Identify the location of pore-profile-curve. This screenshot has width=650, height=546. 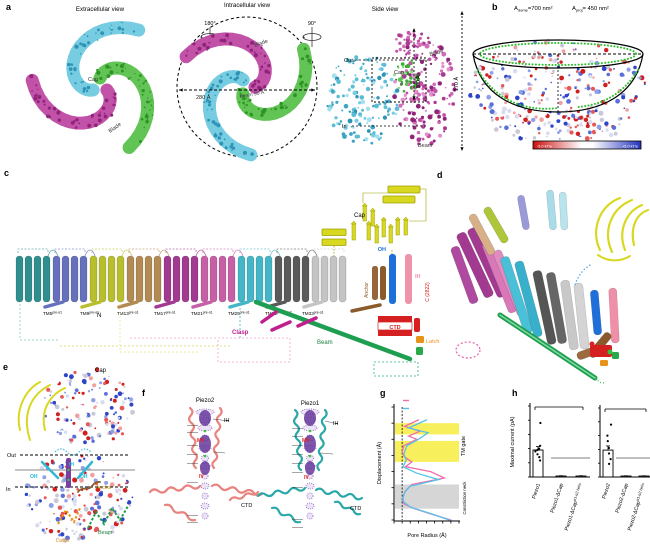
(426, 470).